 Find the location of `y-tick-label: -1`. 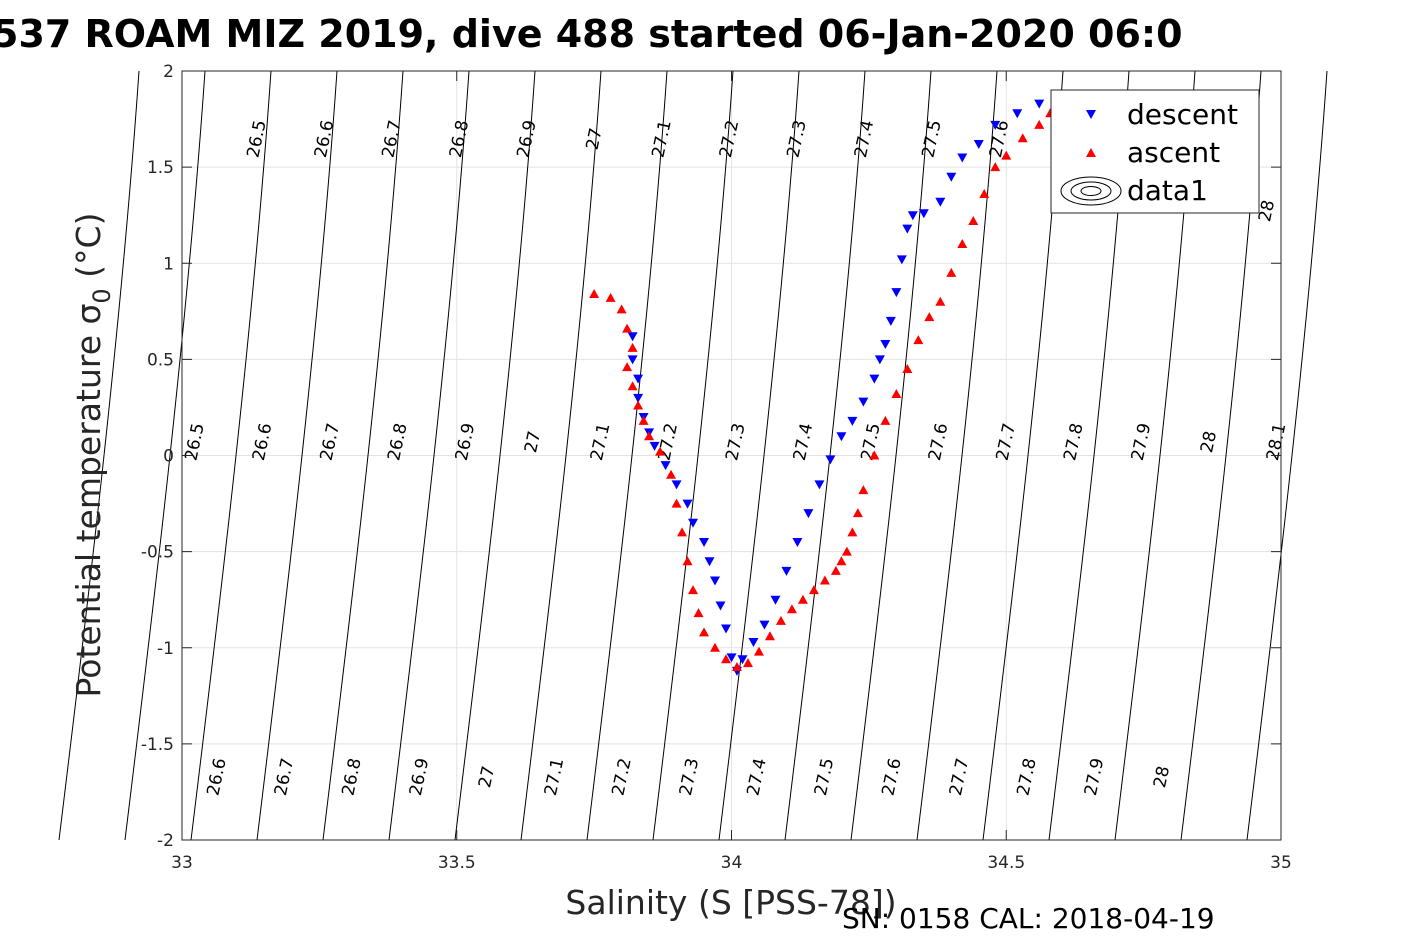

y-tick-label: -1 is located at coordinates (165, 649).